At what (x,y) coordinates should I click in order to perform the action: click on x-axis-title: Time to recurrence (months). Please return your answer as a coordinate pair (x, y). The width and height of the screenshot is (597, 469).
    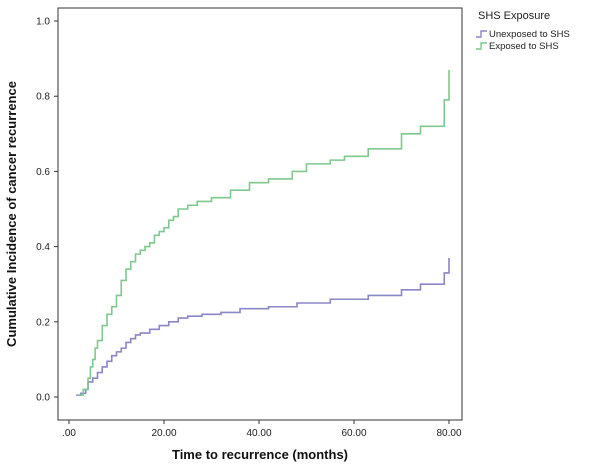
    Looking at the image, I should click on (260, 454).